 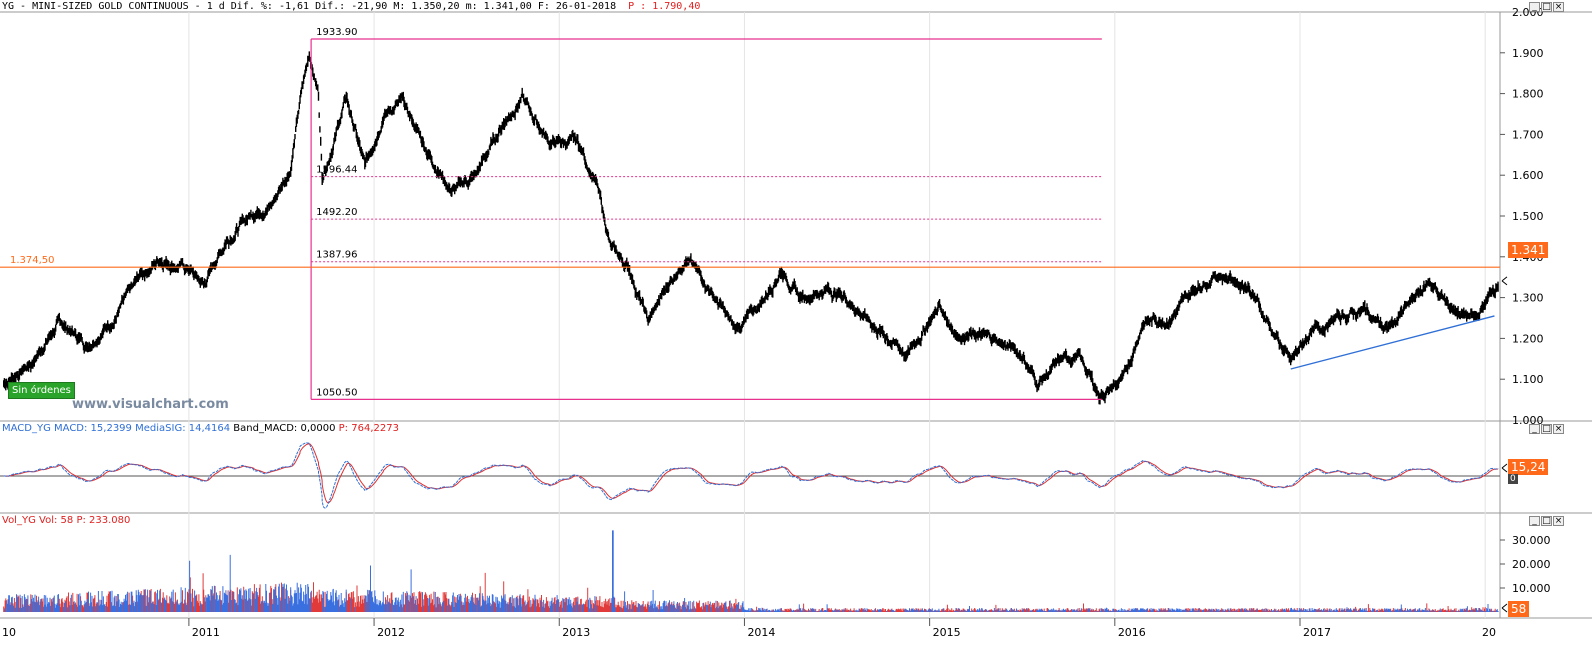 I want to click on vol-window-buttons: _ □ ×, so click(x=1546, y=521).